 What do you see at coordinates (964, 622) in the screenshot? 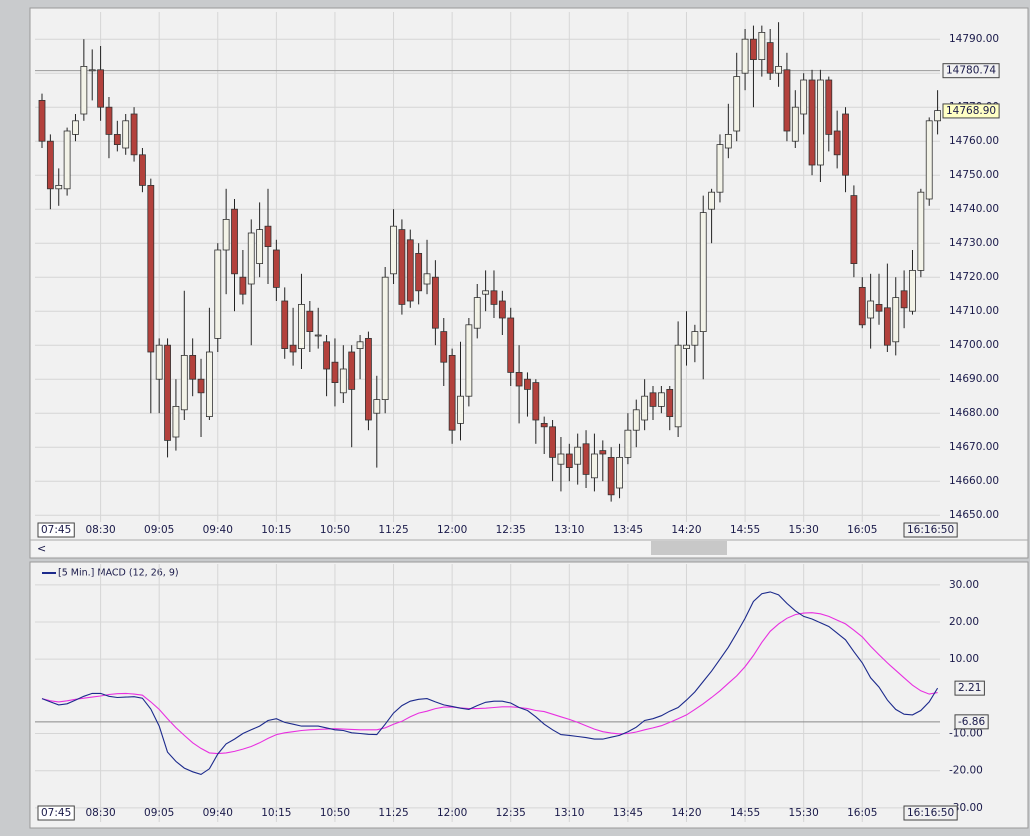
I see `y-tick-label: 20.00` at bounding box center [964, 622].